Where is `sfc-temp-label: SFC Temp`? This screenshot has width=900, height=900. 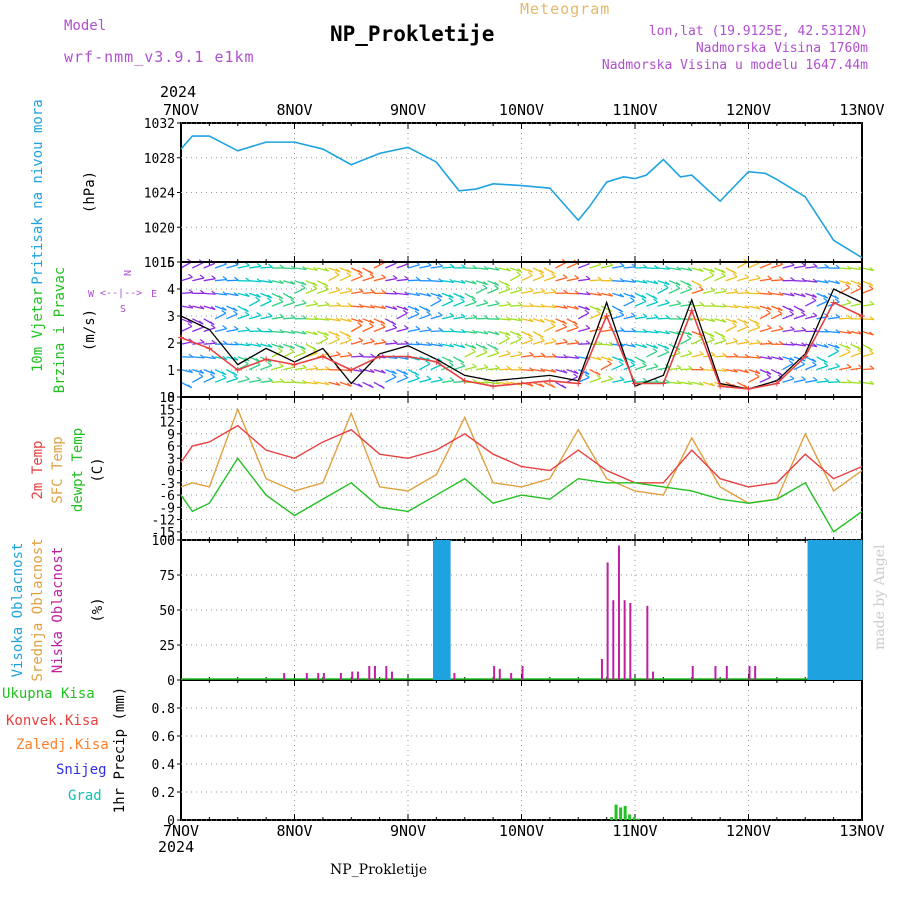 sfc-temp-label: SFC Temp is located at coordinates (58, 469).